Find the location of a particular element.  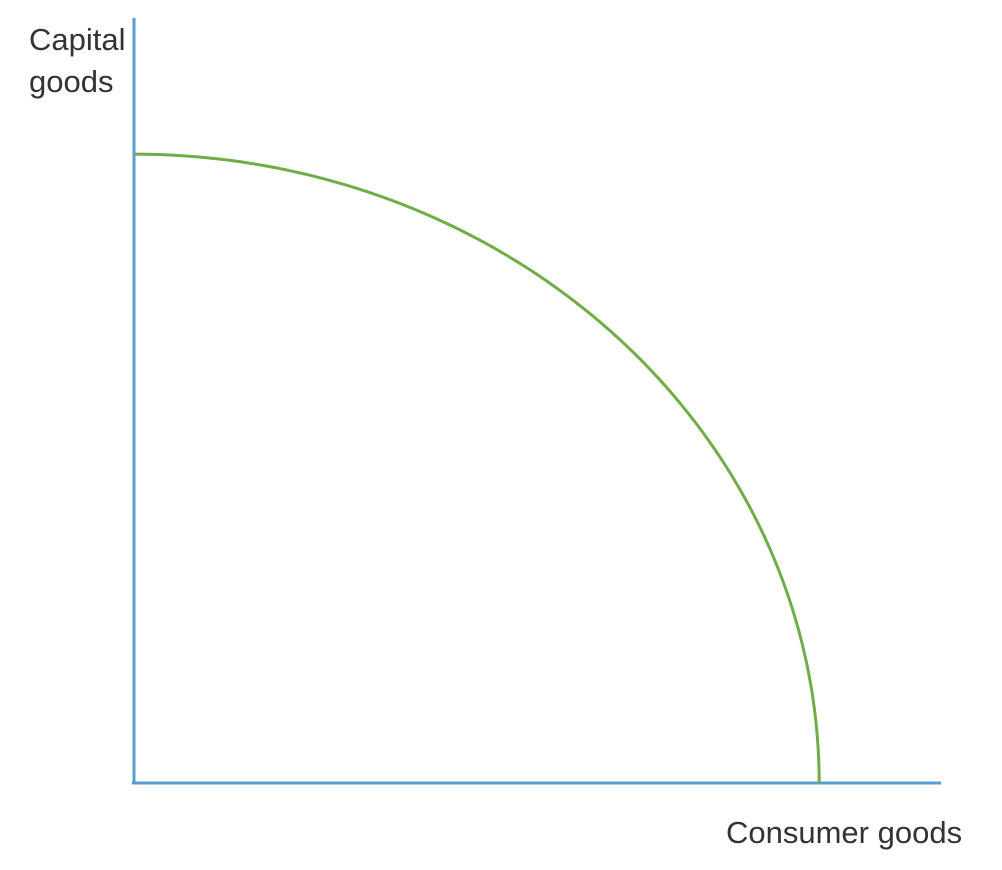

y-axis-label-line-2: goods is located at coordinates (71, 81).